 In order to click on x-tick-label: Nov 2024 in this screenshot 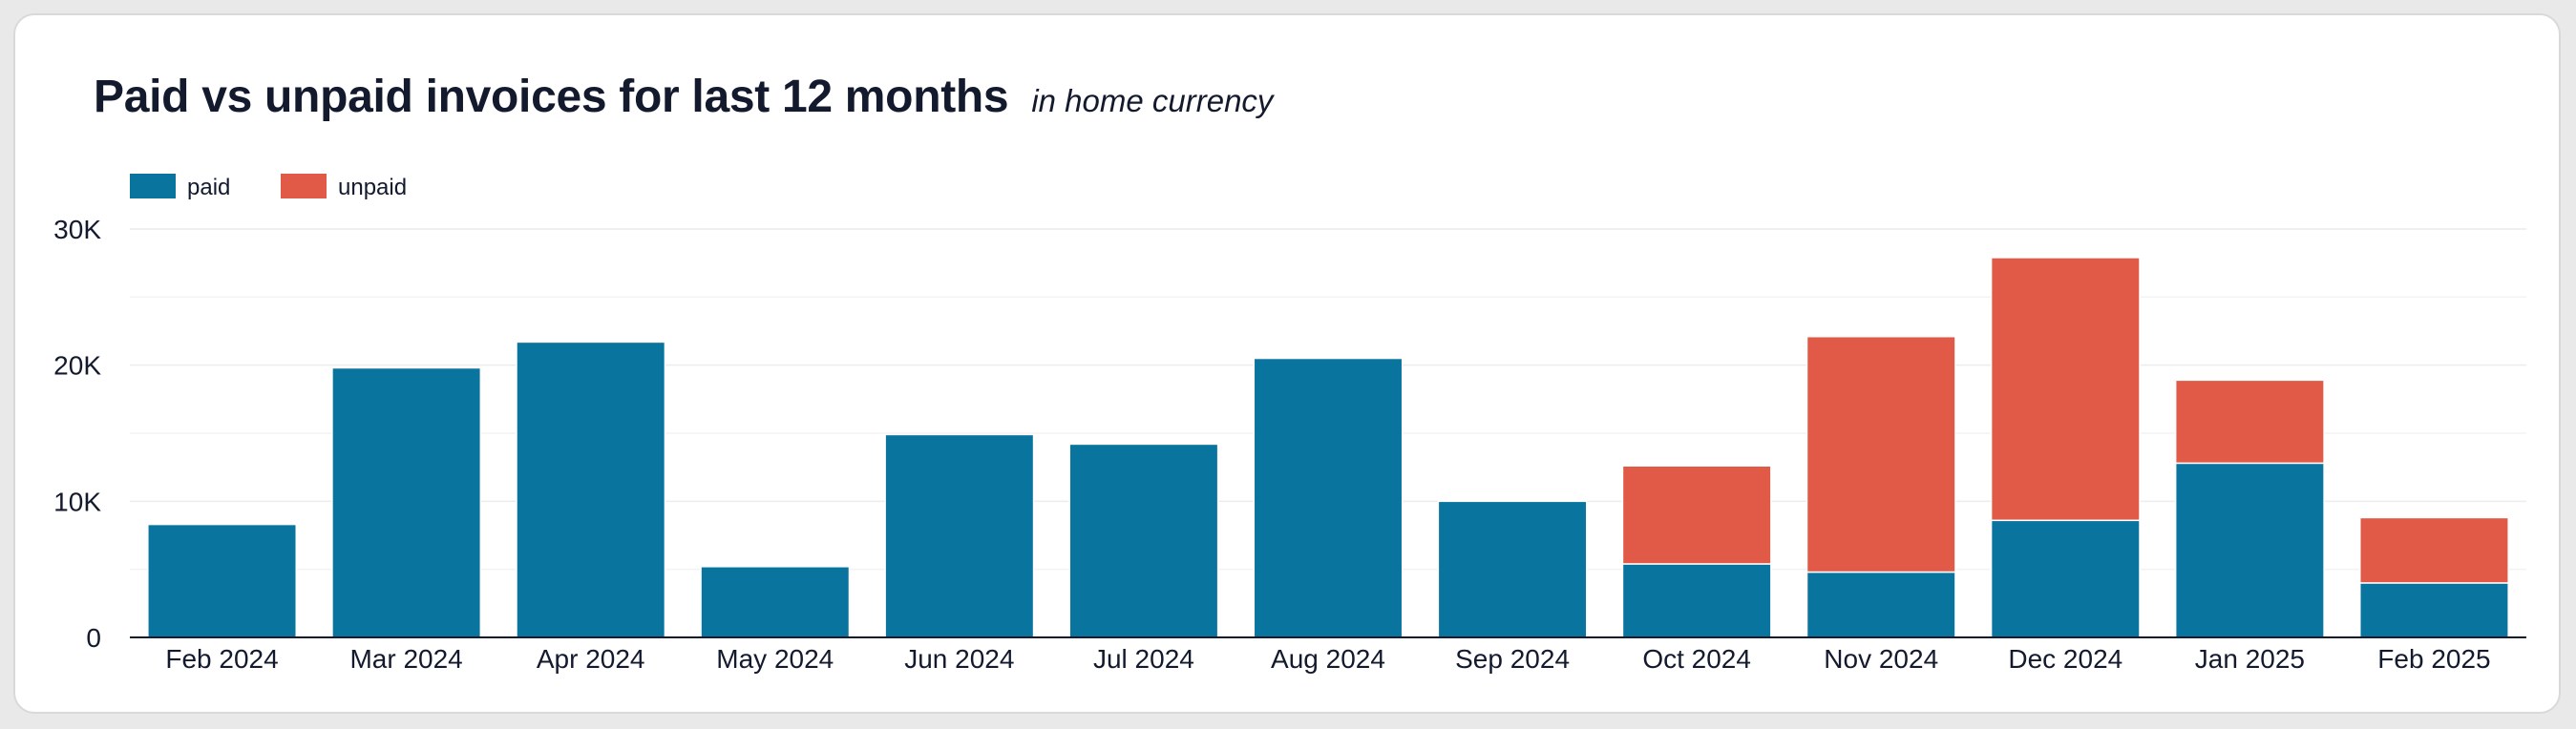, I will do `click(1881, 659)`.